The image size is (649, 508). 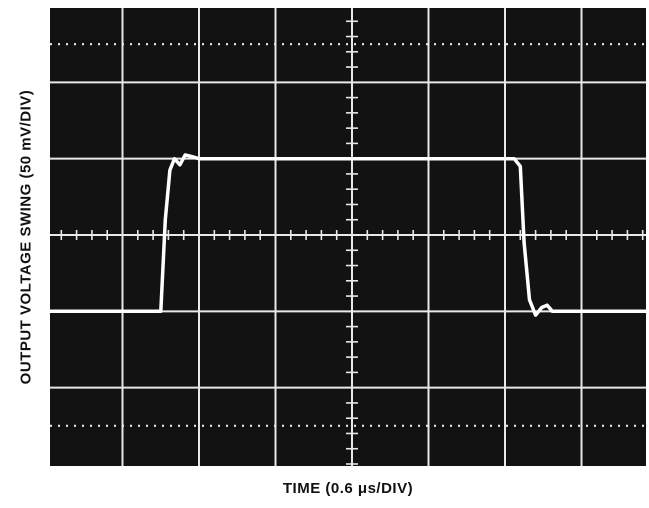 I want to click on y-axis-label: OUTPUT VOLTAGE SWING (50 mV/DIV), so click(x=26, y=237).